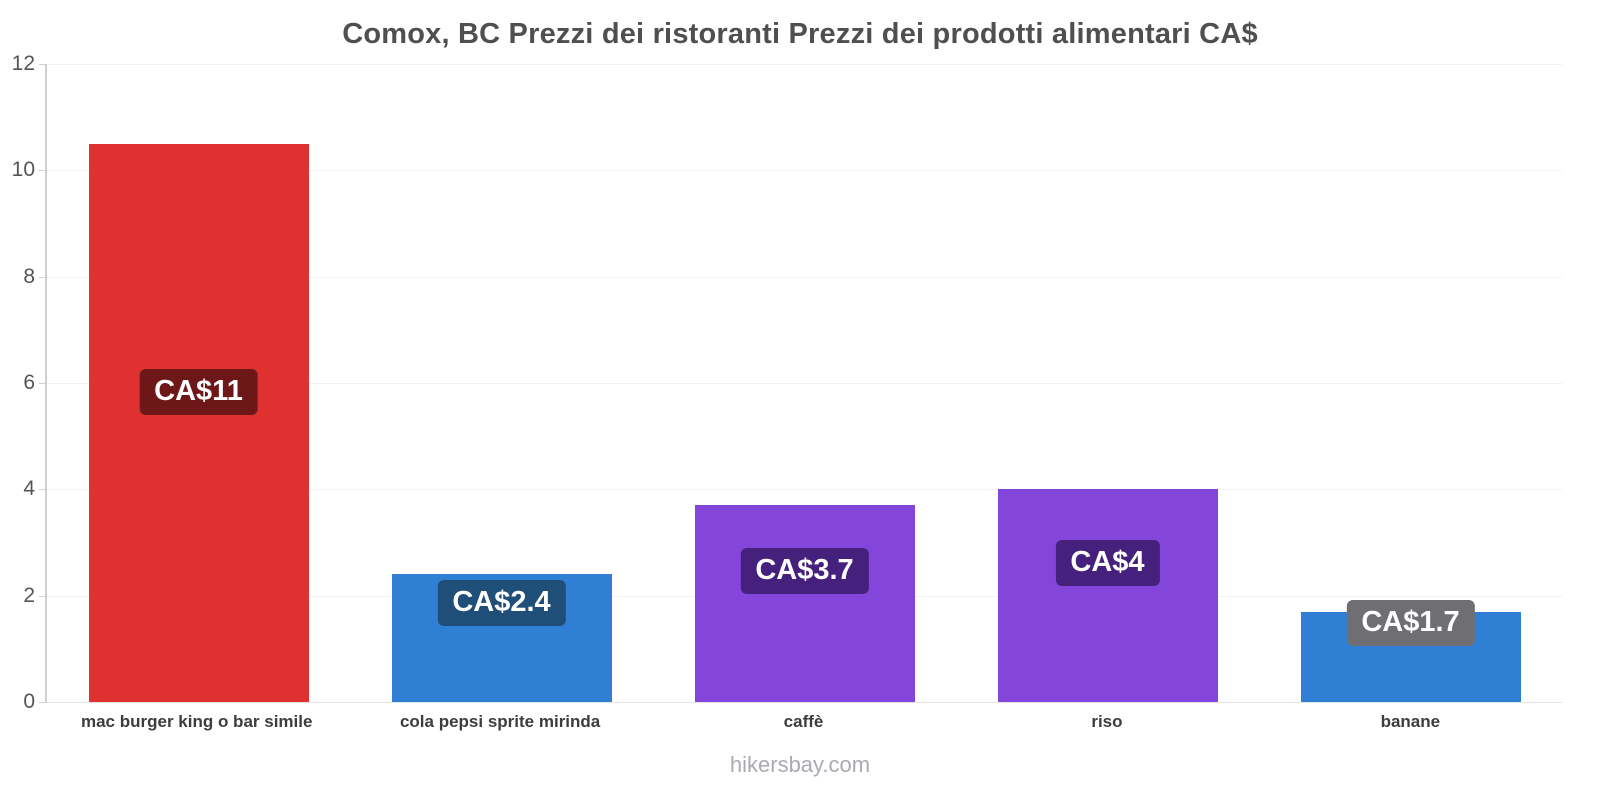  I want to click on y-tick-label: 12, so click(23, 63).